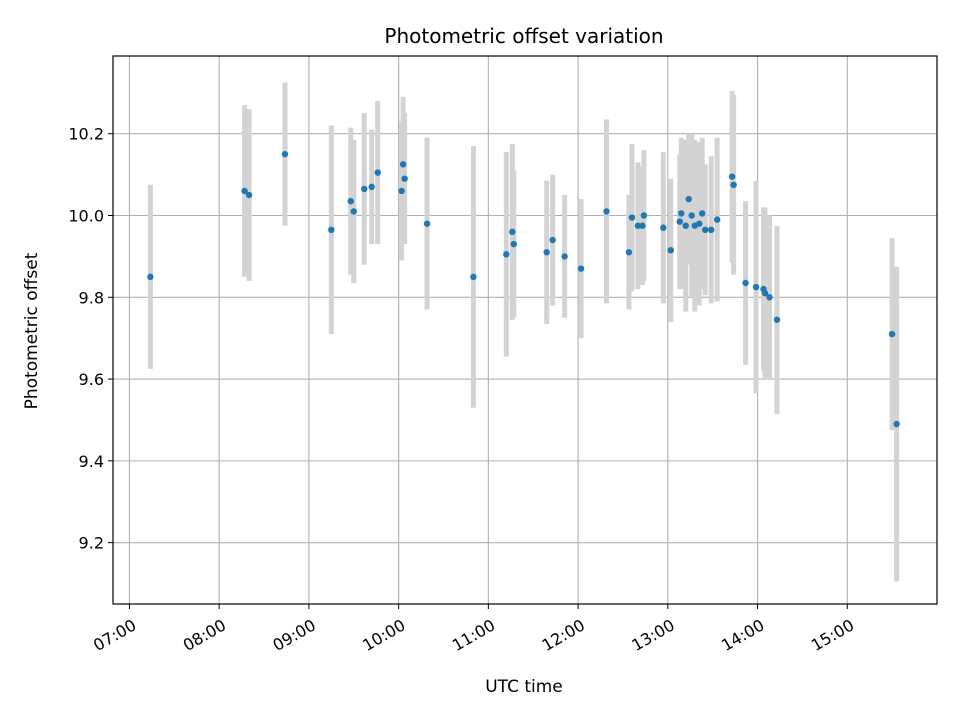  What do you see at coordinates (86, 215) in the screenshot?
I see `y-tick-label: 10.0` at bounding box center [86, 215].